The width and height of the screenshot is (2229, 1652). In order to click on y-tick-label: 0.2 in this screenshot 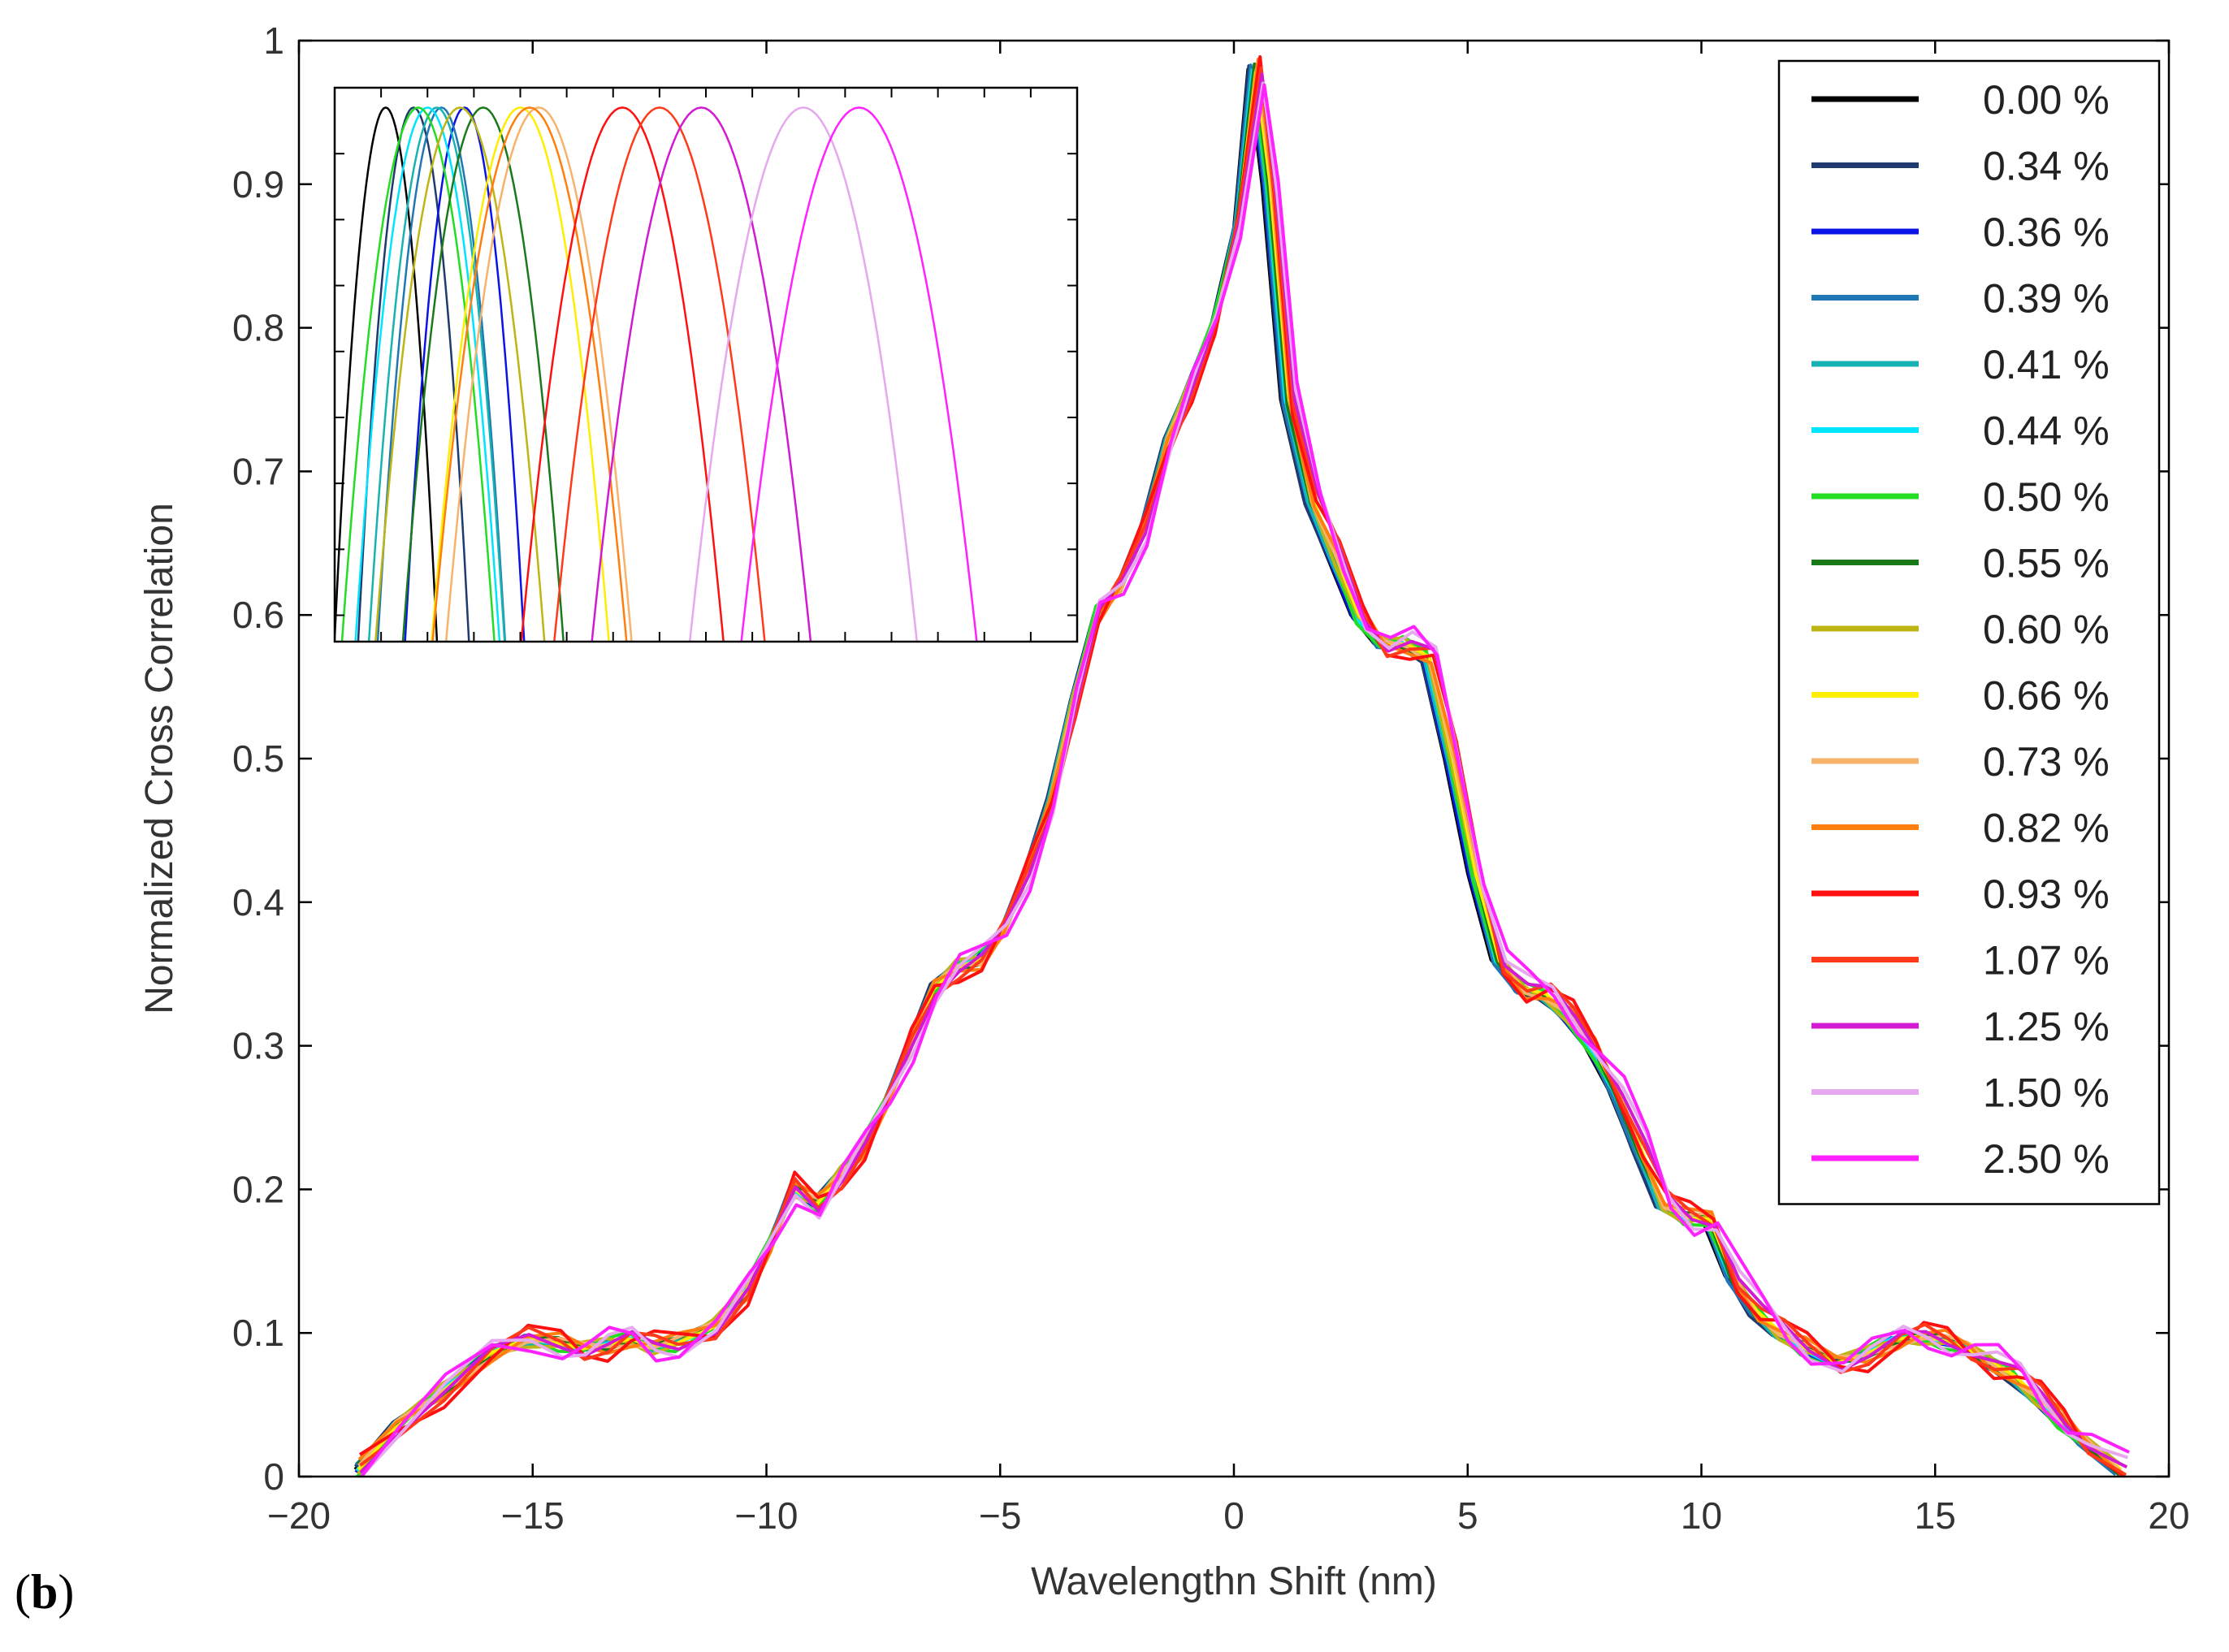, I will do `click(258, 1189)`.